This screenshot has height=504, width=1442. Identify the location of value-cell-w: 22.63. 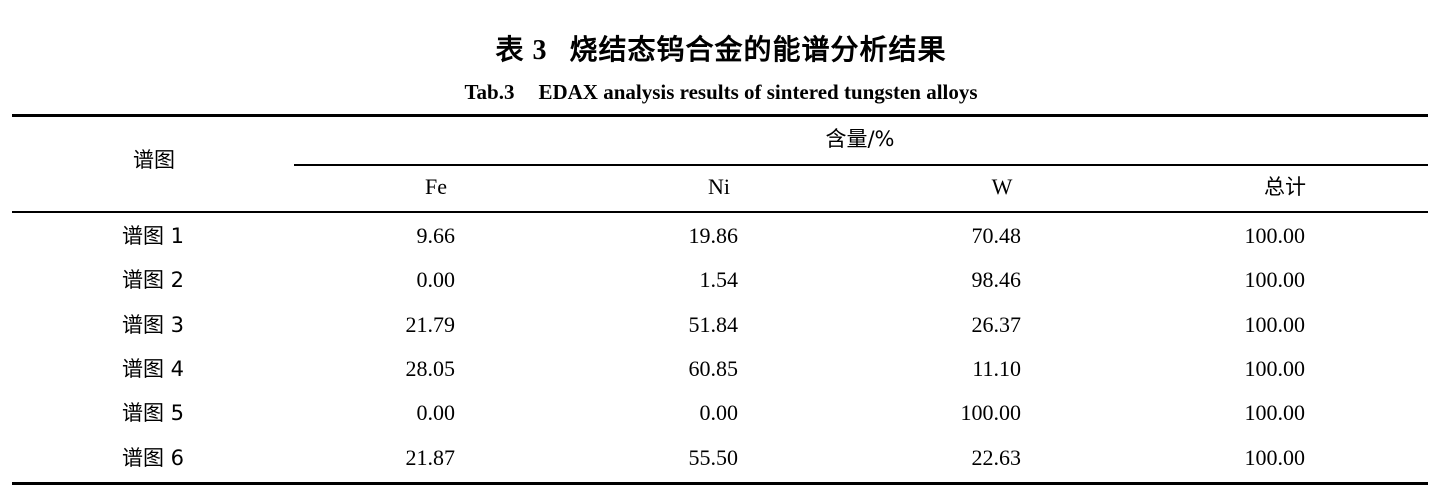
(996, 457).